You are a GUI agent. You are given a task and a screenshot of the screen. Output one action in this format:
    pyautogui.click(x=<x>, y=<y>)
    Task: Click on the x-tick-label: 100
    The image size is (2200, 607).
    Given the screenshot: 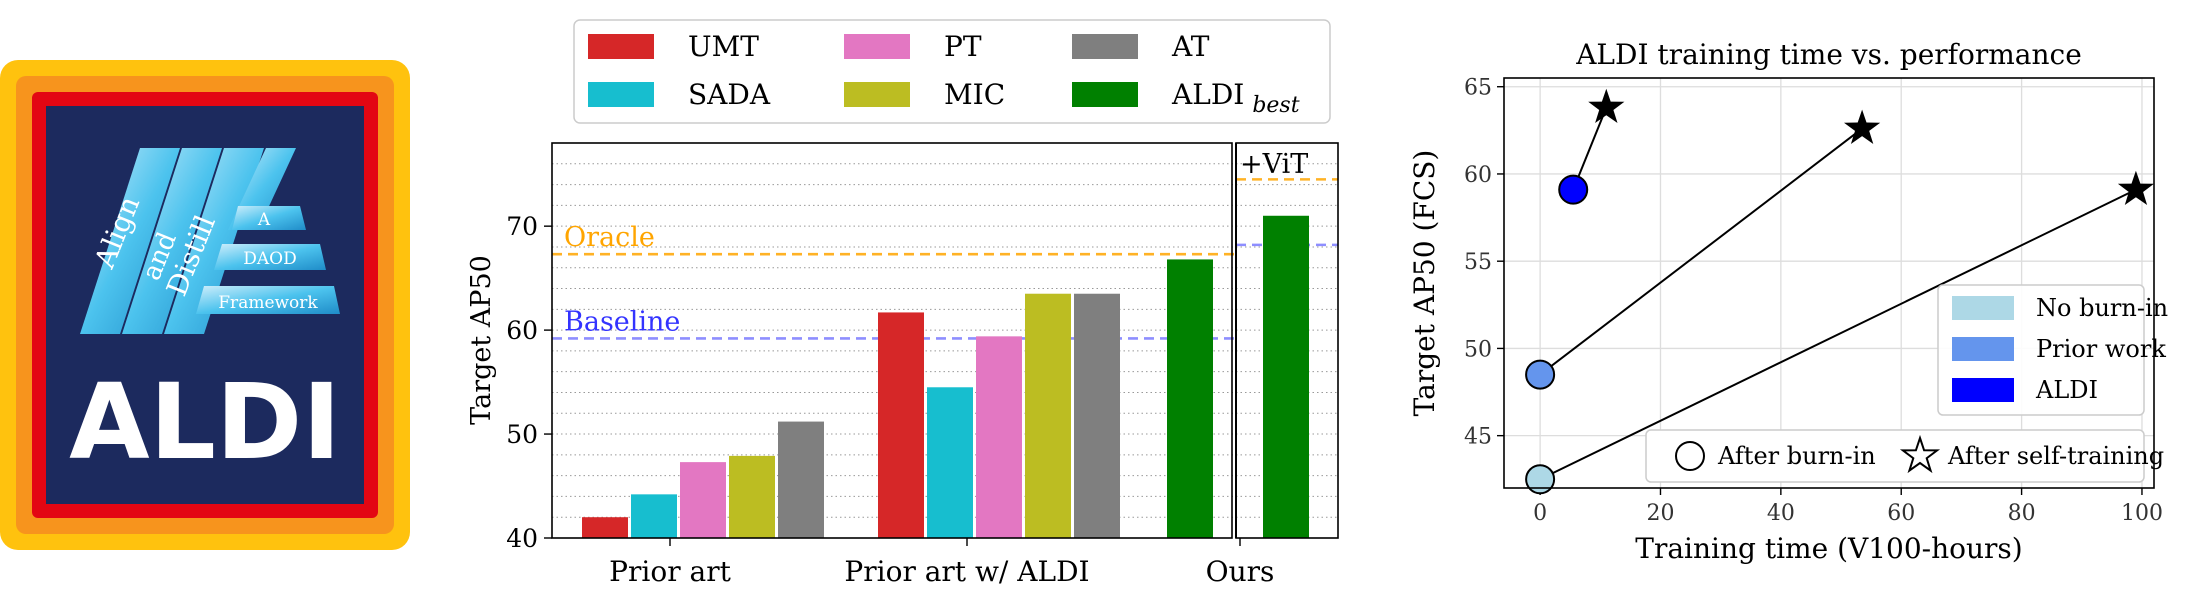 What is the action you would take?
    pyautogui.click(x=2142, y=513)
    